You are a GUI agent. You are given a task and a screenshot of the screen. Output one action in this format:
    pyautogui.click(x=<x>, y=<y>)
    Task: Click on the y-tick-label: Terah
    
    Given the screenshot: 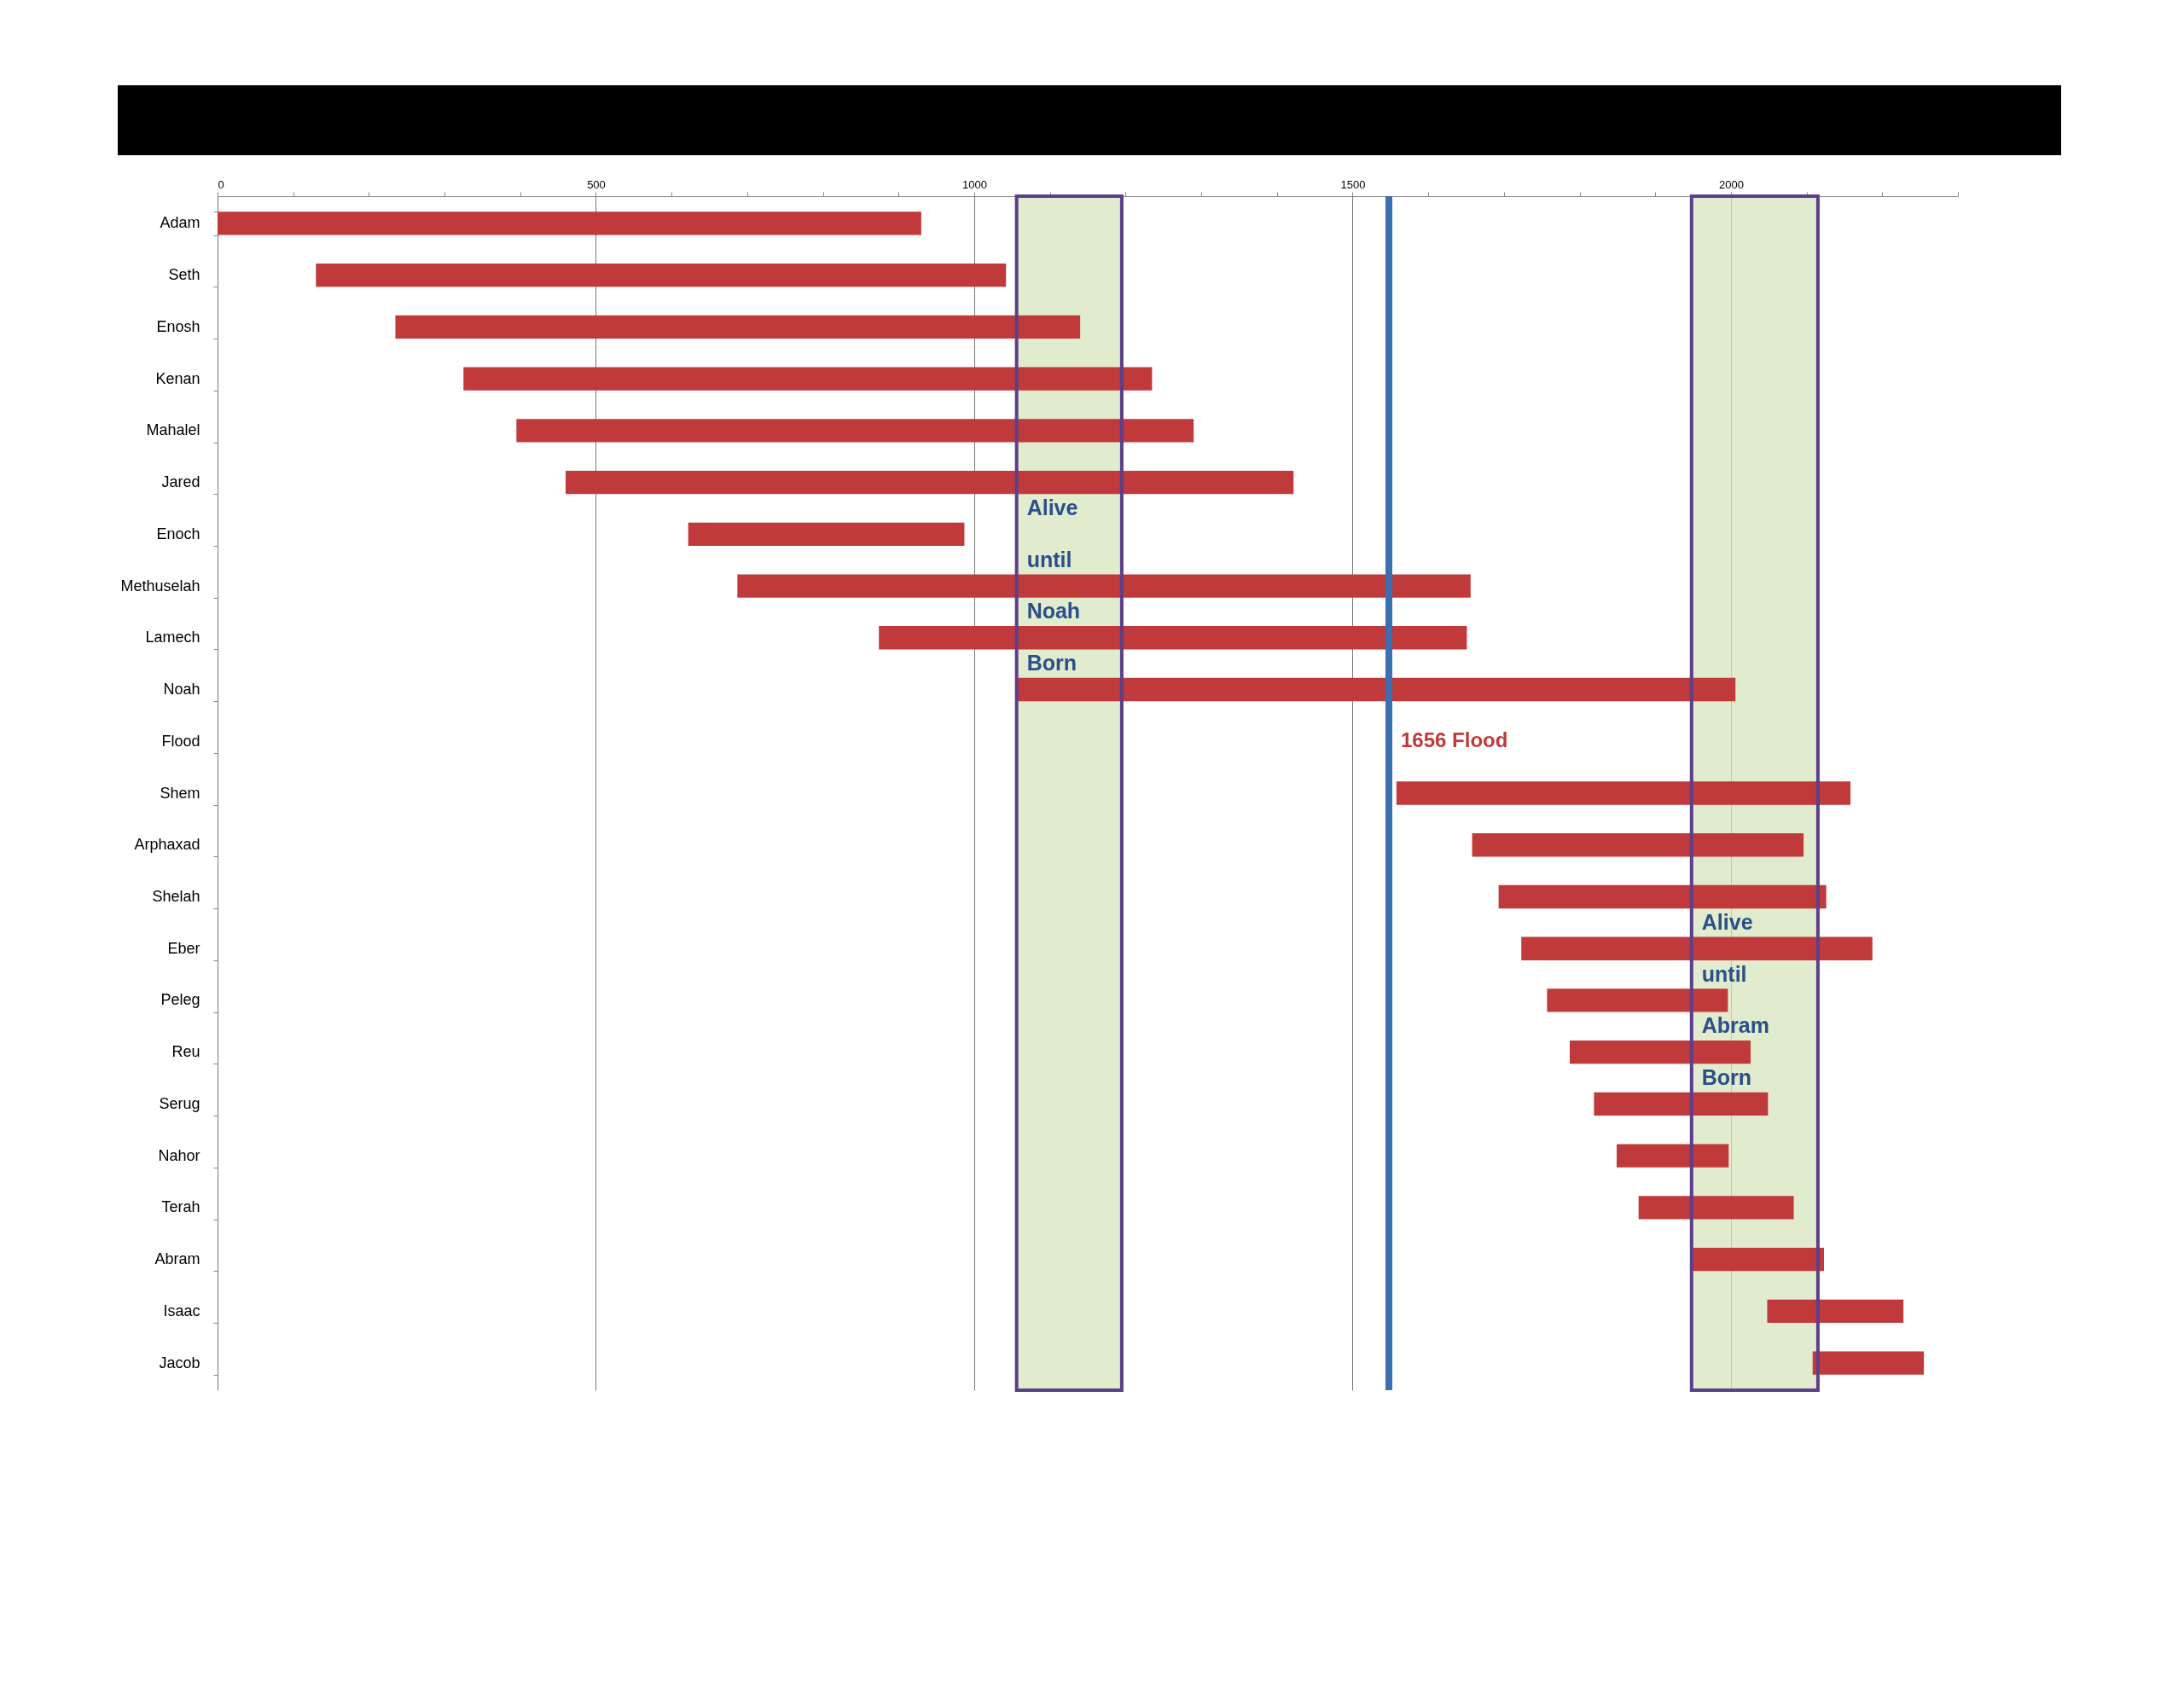 What is the action you would take?
    pyautogui.click(x=181, y=1207)
    